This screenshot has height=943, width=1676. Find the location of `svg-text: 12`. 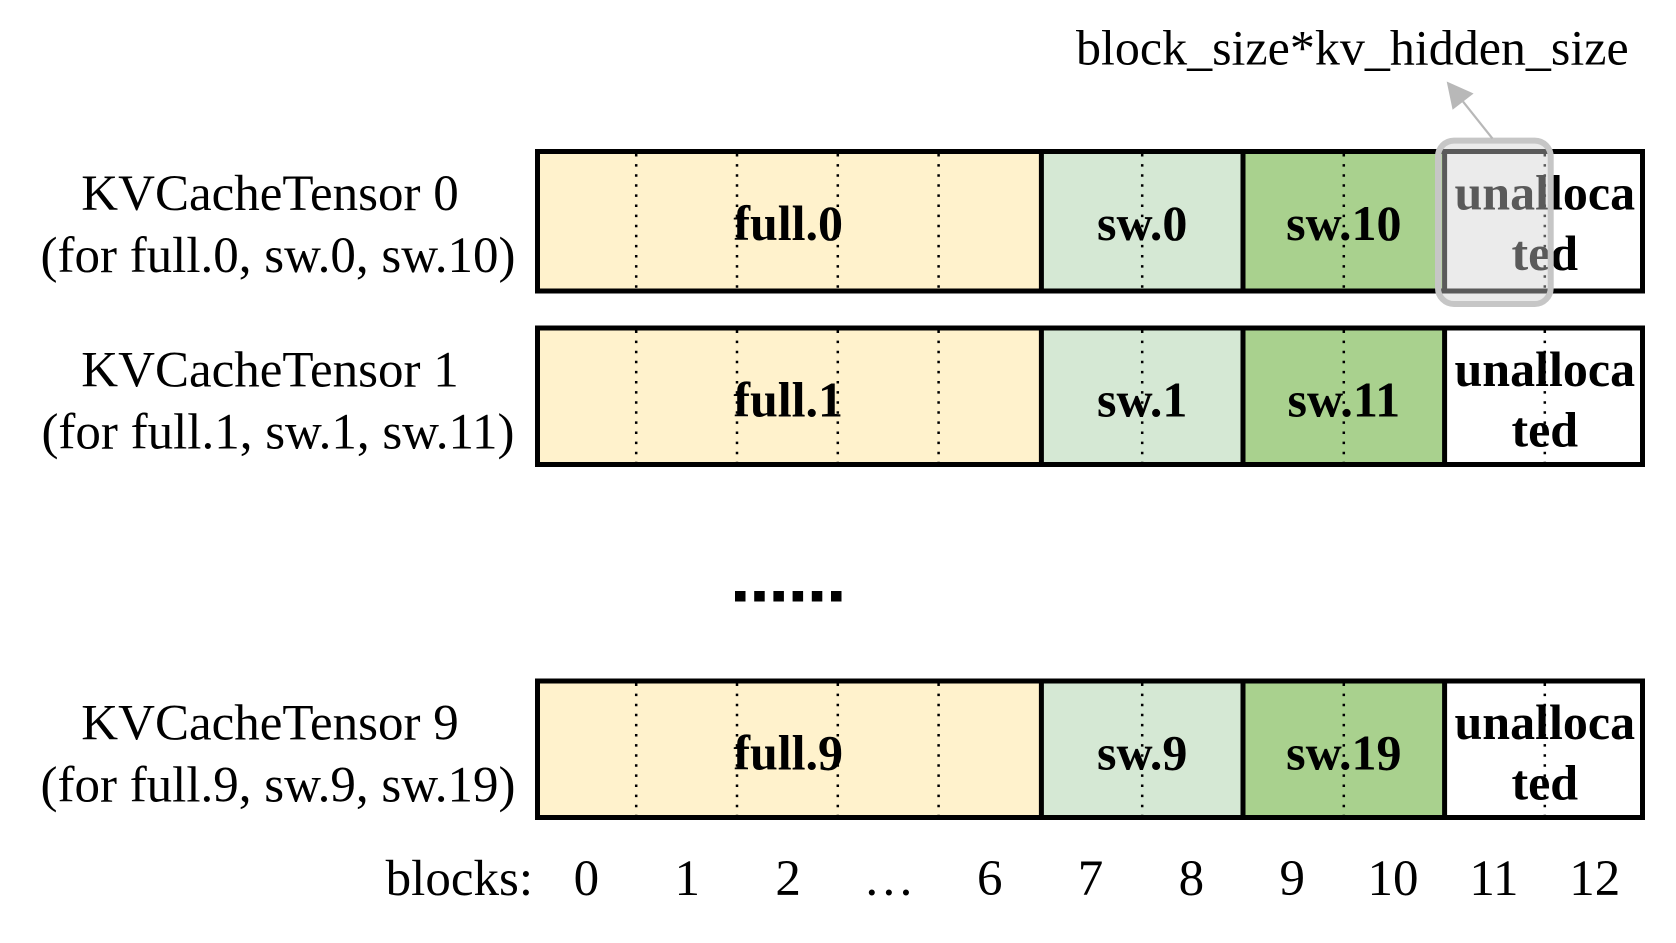

svg-text: 12 is located at coordinates (1594, 879).